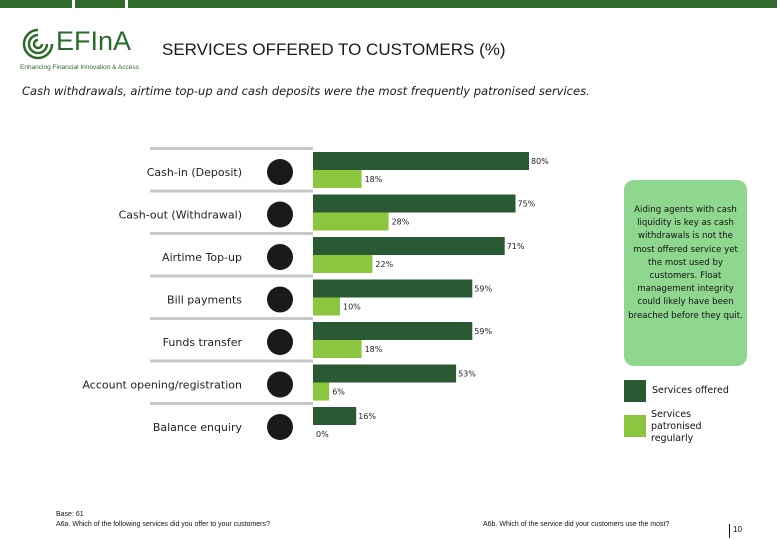  What do you see at coordinates (737, 529) in the screenshot?
I see `page-number: 10` at bounding box center [737, 529].